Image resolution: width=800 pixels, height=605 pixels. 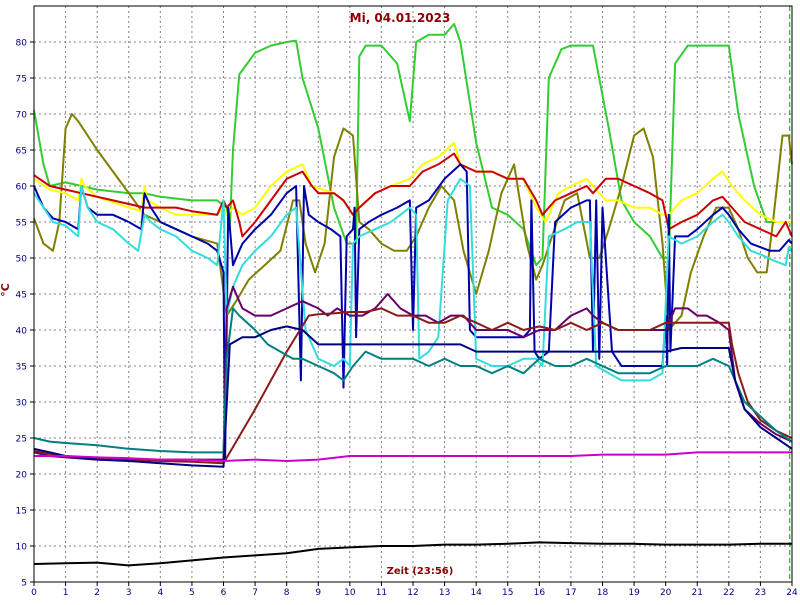 What do you see at coordinates (21, 80) in the screenshot?
I see `y-tick-label: 75` at bounding box center [21, 80].